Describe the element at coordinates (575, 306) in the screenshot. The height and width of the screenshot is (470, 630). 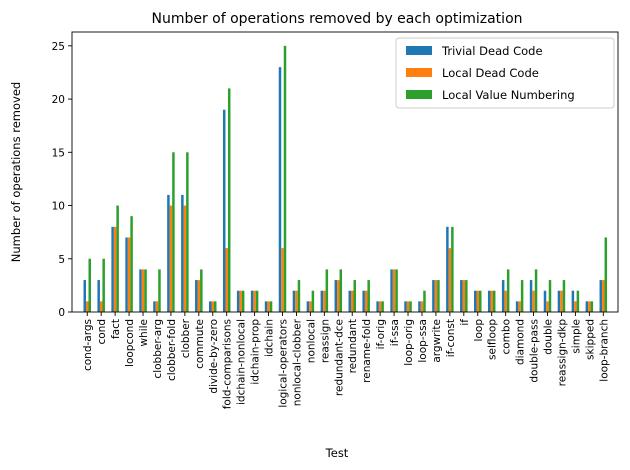
I see `bar-simple-local-dead-code` at that location.